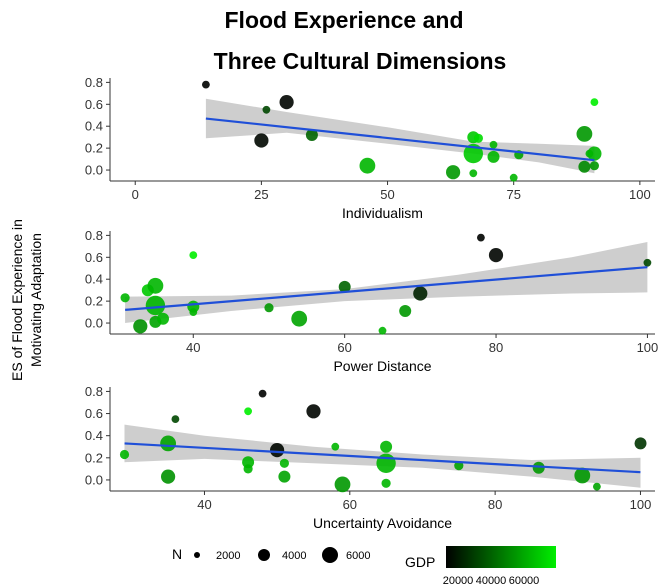 This screenshot has width=669, height=588. I want to click on y-axis-label-line-1: ES of Flood Experience in, so click(17, 300).